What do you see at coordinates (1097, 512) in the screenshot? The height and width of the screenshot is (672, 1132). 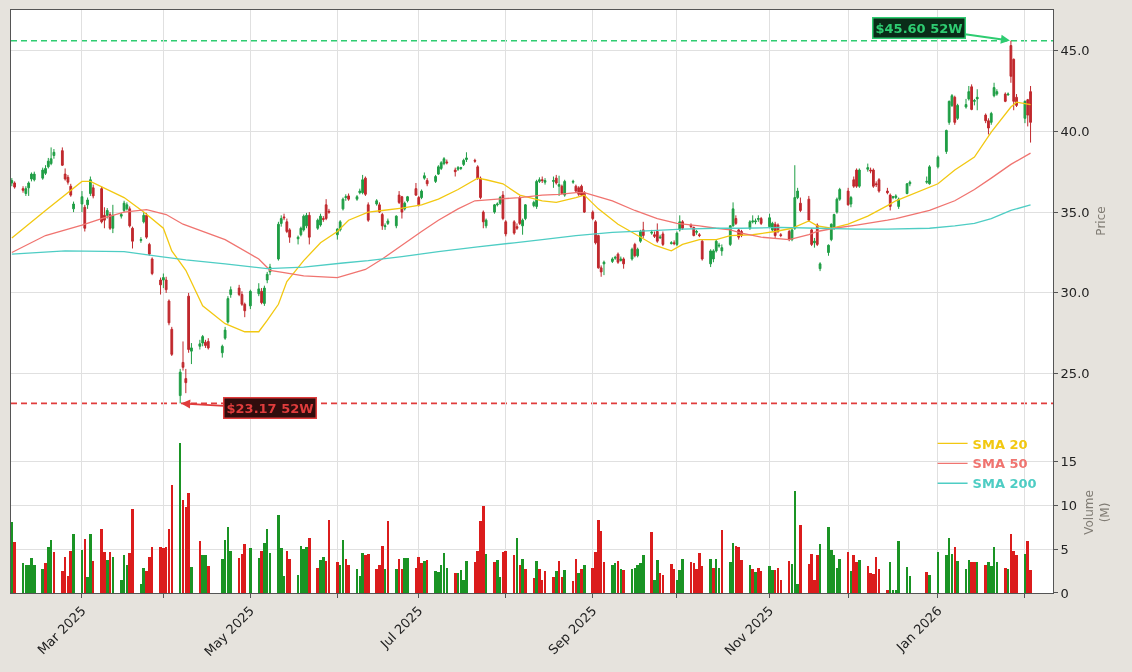 I see `y-axis-title: Volume (M)` at bounding box center [1097, 512].